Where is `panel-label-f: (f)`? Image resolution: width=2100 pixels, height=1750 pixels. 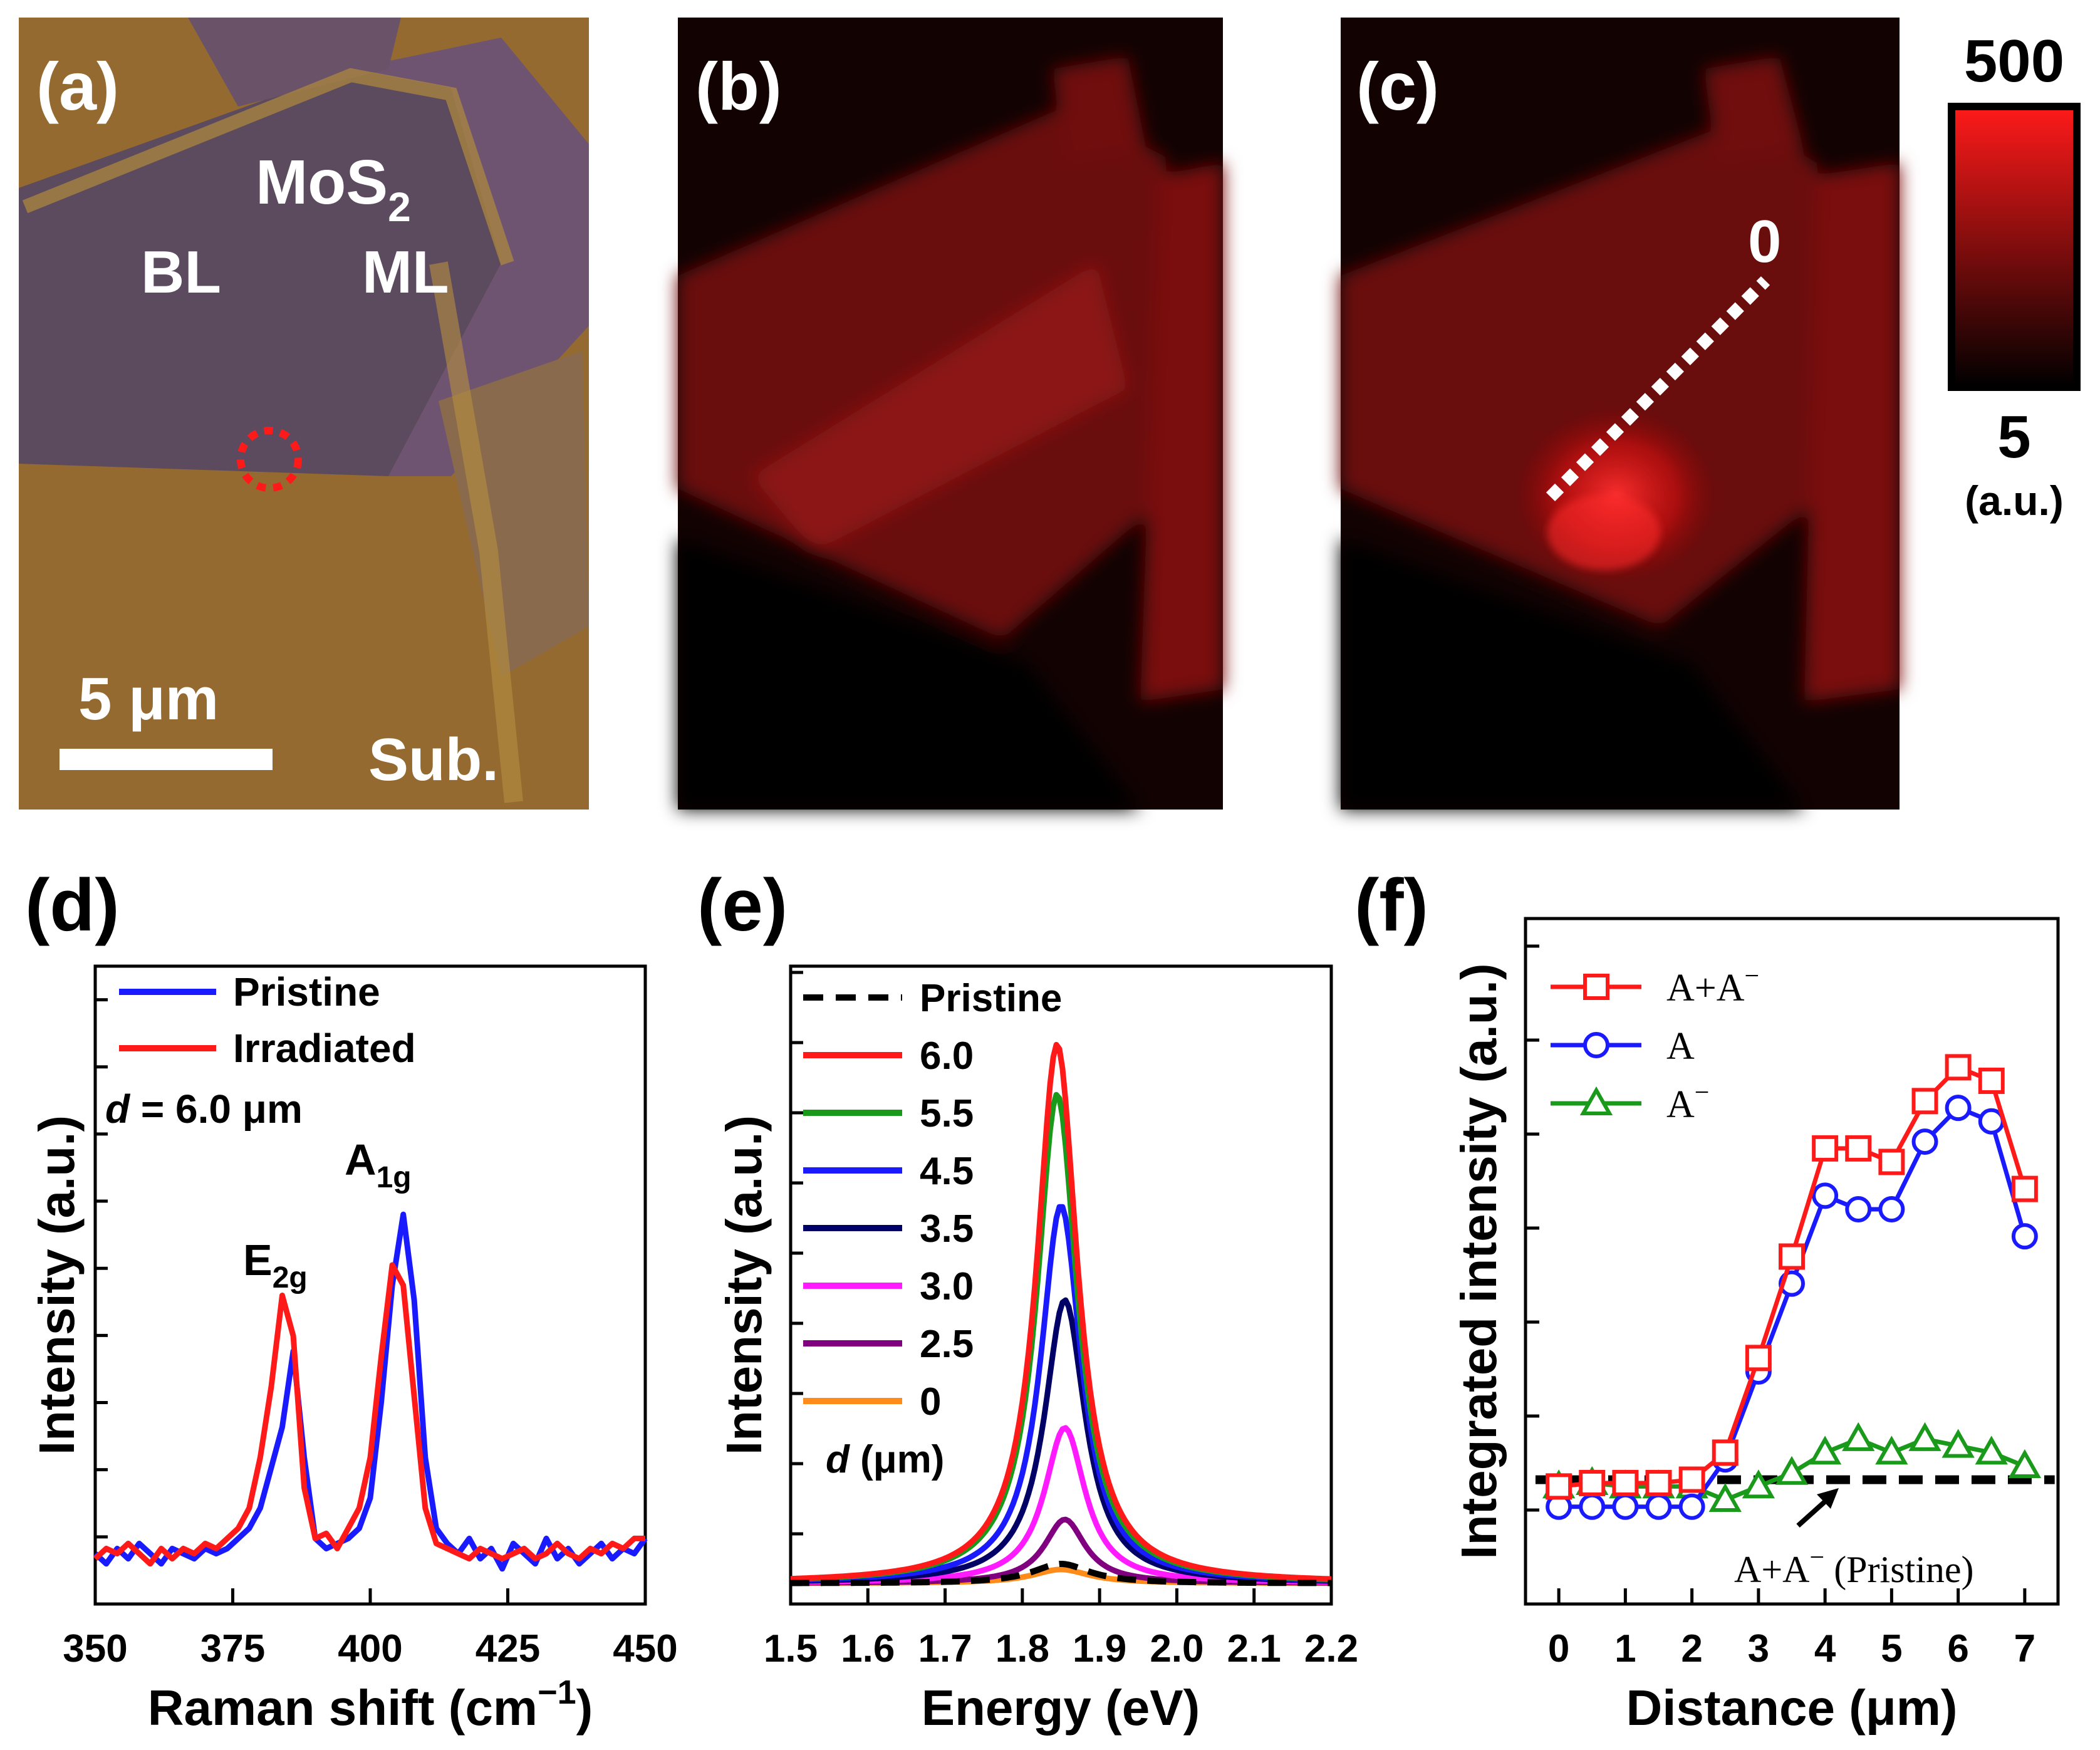 panel-label-f: (f) is located at coordinates (1391, 905).